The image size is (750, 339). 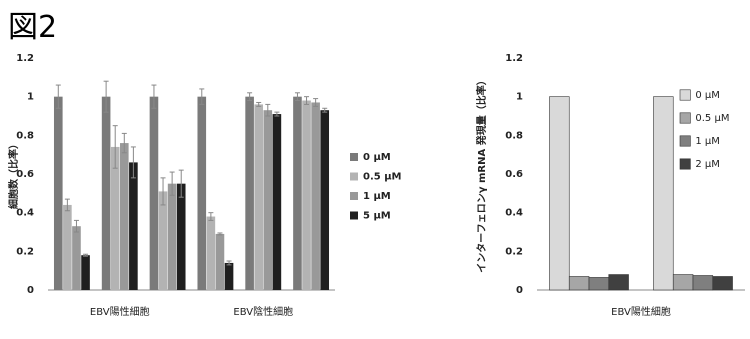 I want to click on y-axis-label: インターフェロンγ mRNA 発現量（比率）, so click(x=481, y=173).